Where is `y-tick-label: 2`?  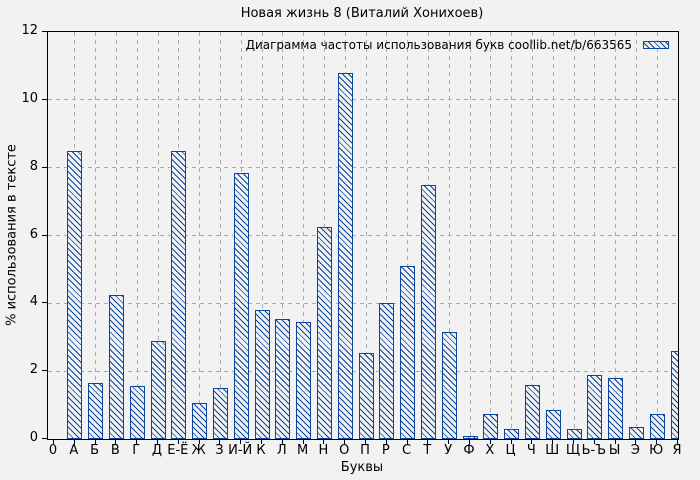 y-tick-label: 2 is located at coordinates (33, 370).